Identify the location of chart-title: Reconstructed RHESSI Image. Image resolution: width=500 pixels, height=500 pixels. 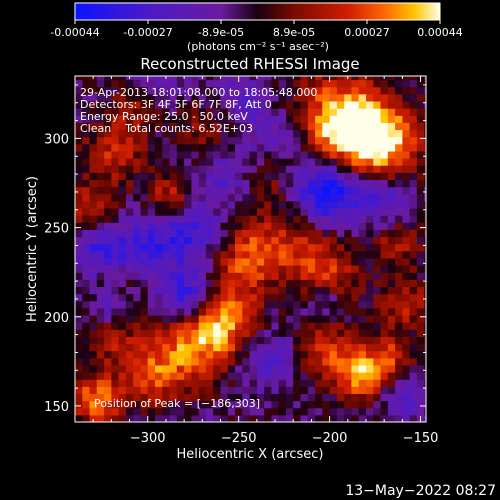
(249, 64).